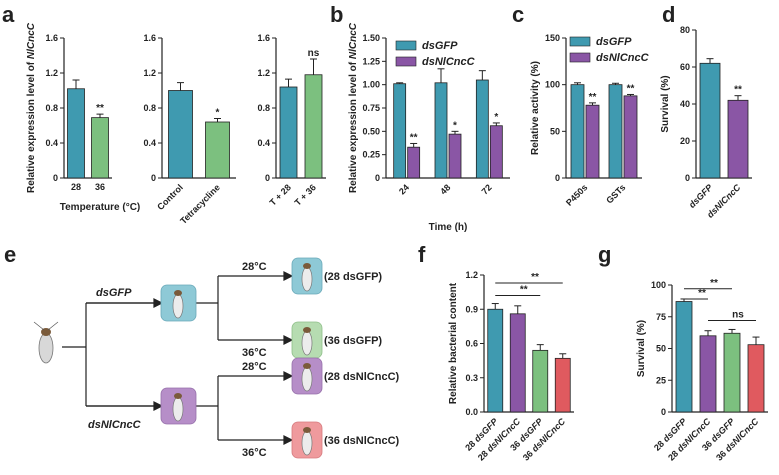  I want to click on branch-label-dsgfp: dsGFP, so click(114, 293).